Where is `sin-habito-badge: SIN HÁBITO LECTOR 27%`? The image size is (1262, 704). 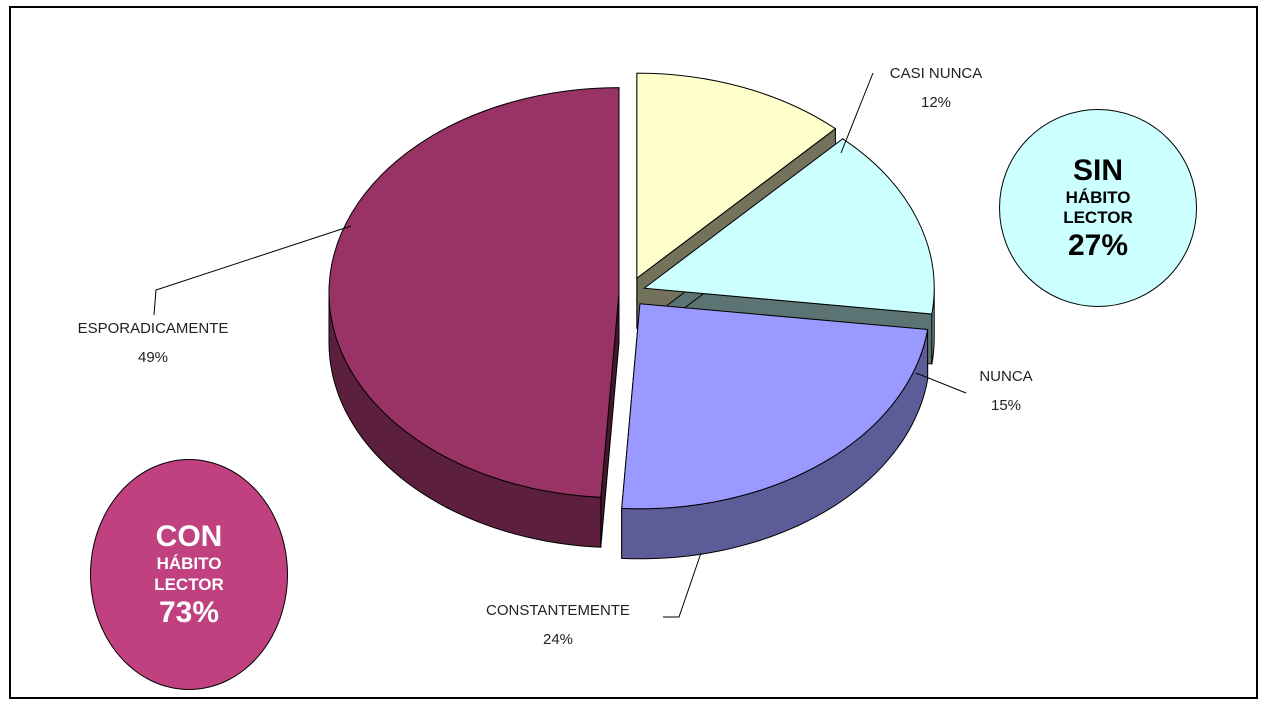
sin-habito-badge: SIN HÁBITO LECTOR 27% is located at coordinates (1098, 208).